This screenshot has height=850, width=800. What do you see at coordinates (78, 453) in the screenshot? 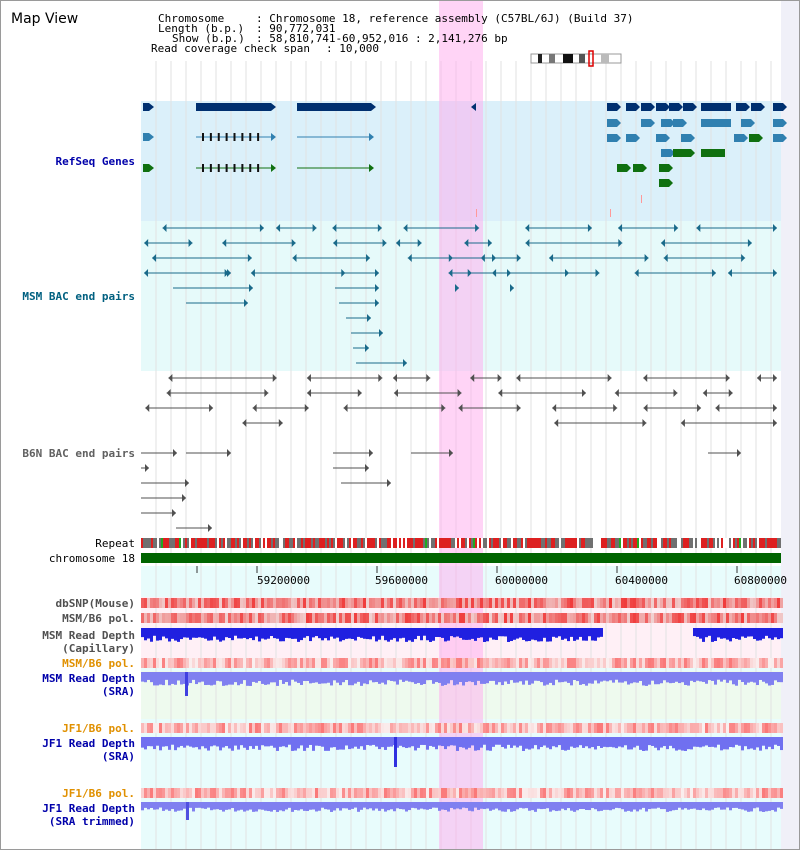
I see `track-label-b6n-bac: B6N BAC end pairs` at bounding box center [78, 453].